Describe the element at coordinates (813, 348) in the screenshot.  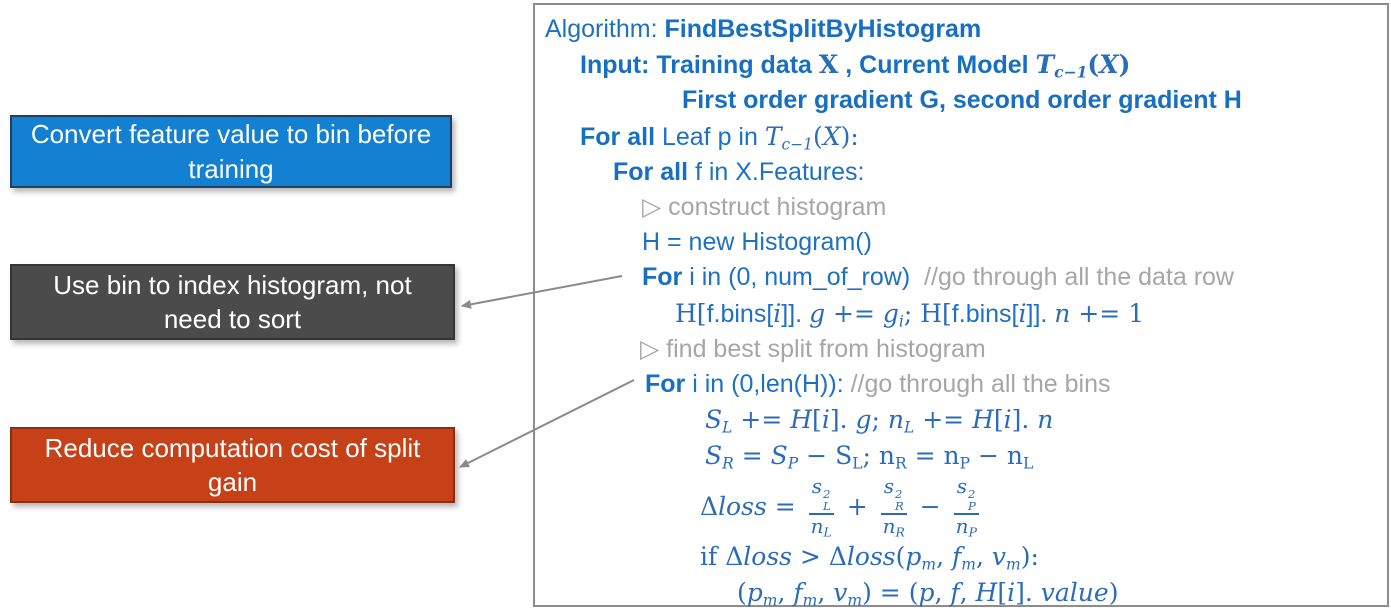
I see `algo-line-9: ▷ find best split from histogram` at that location.